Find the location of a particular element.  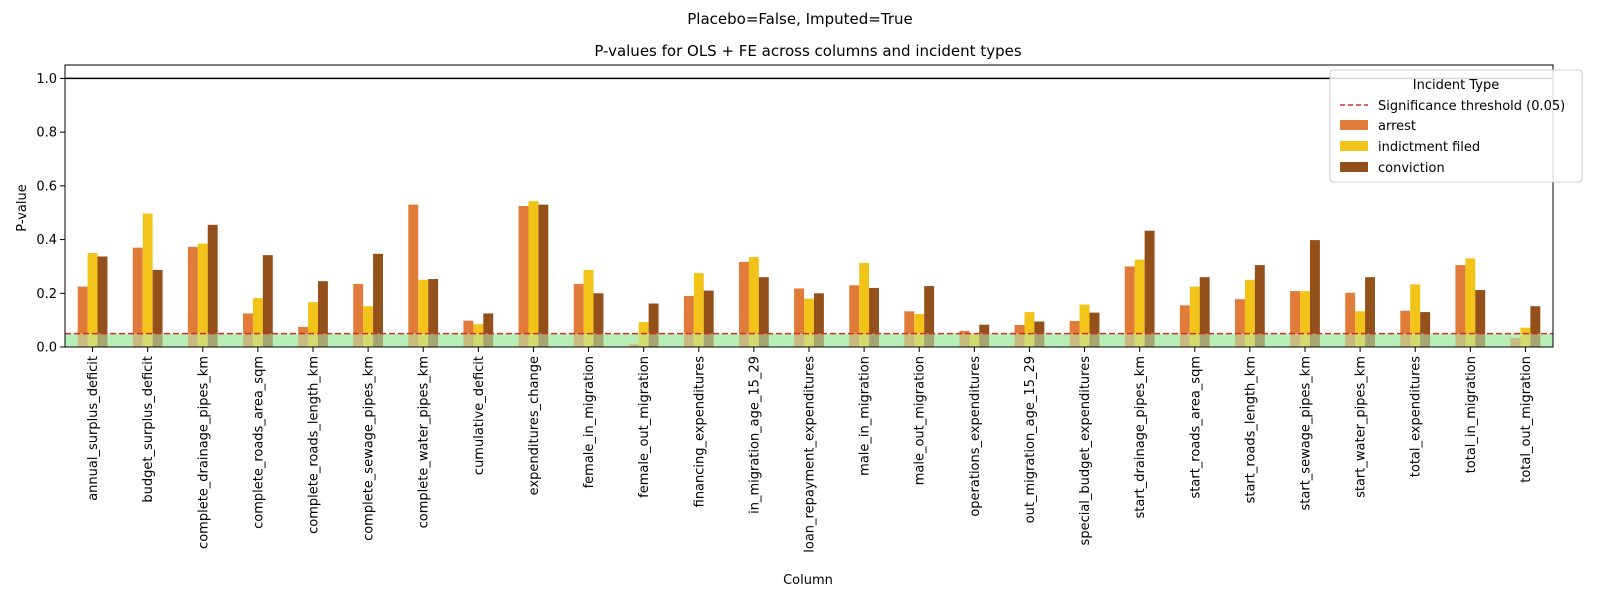

bar-conviction-complete-water-pipes-km is located at coordinates (433, 313).